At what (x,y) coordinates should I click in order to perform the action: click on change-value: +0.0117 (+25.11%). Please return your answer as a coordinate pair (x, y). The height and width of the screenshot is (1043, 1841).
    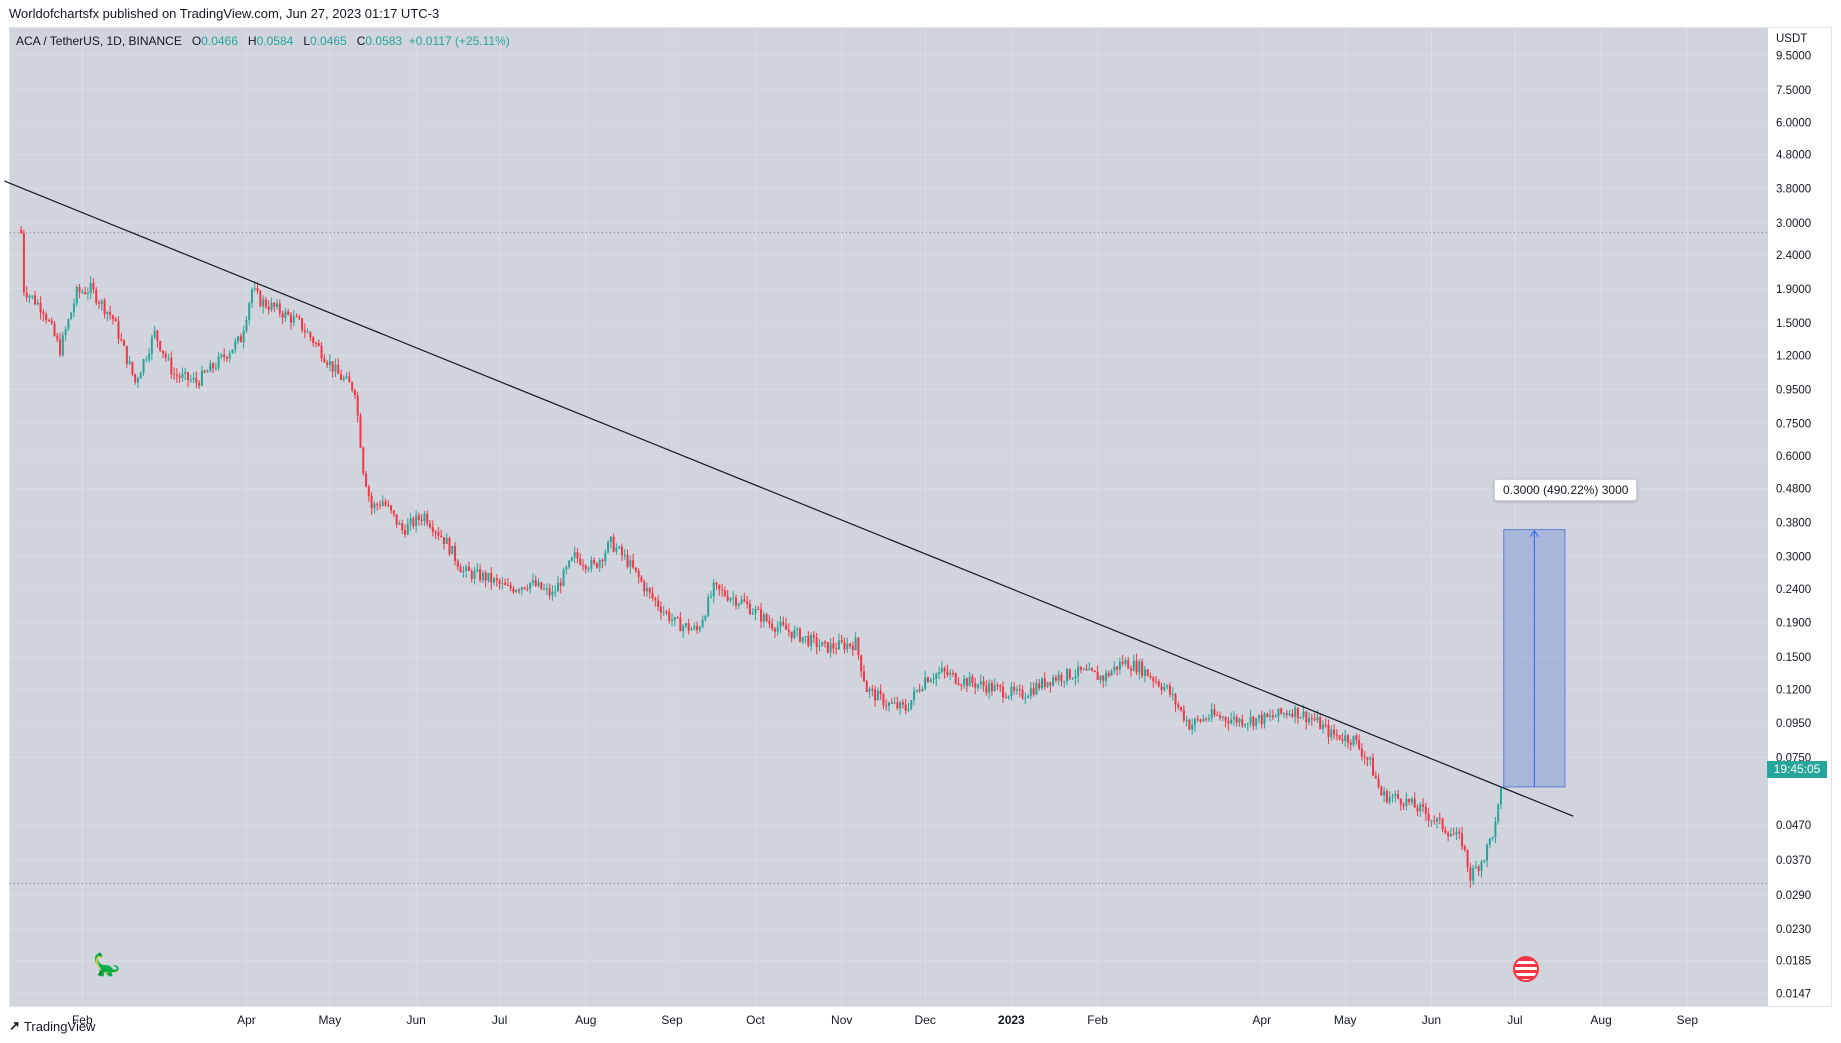
    Looking at the image, I should click on (459, 41).